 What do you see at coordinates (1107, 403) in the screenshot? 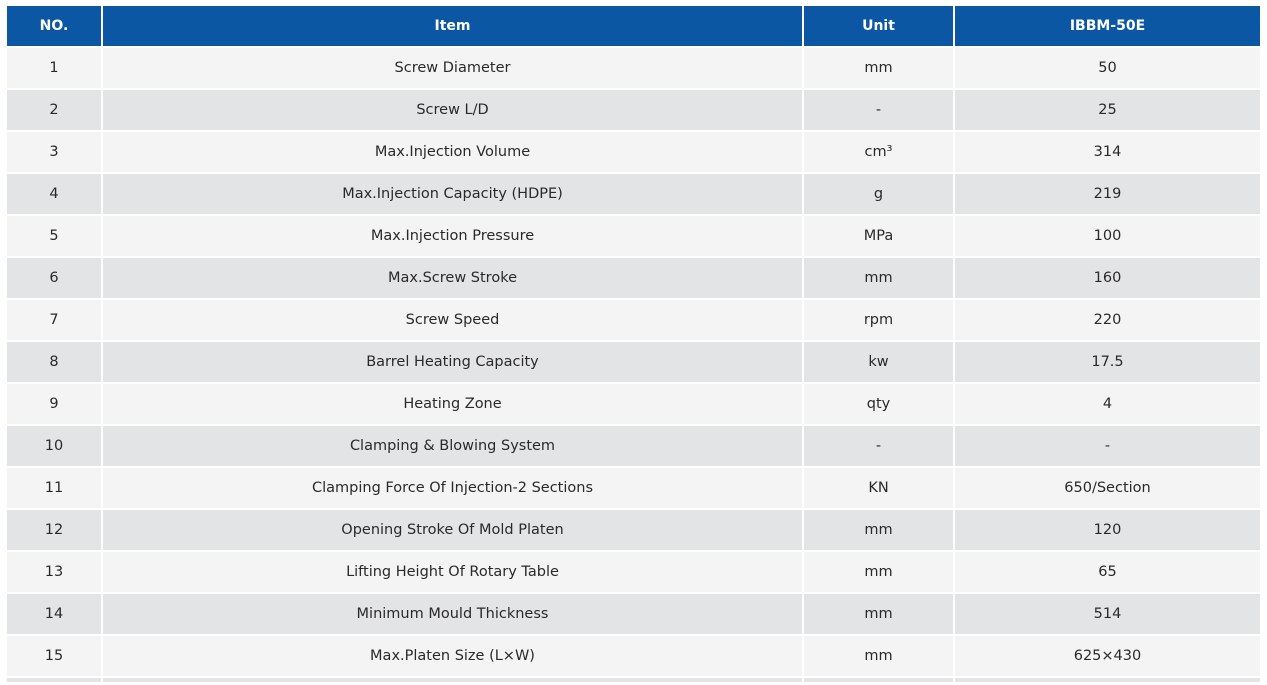
I see `cell-value: 4` at bounding box center [1107, 403].